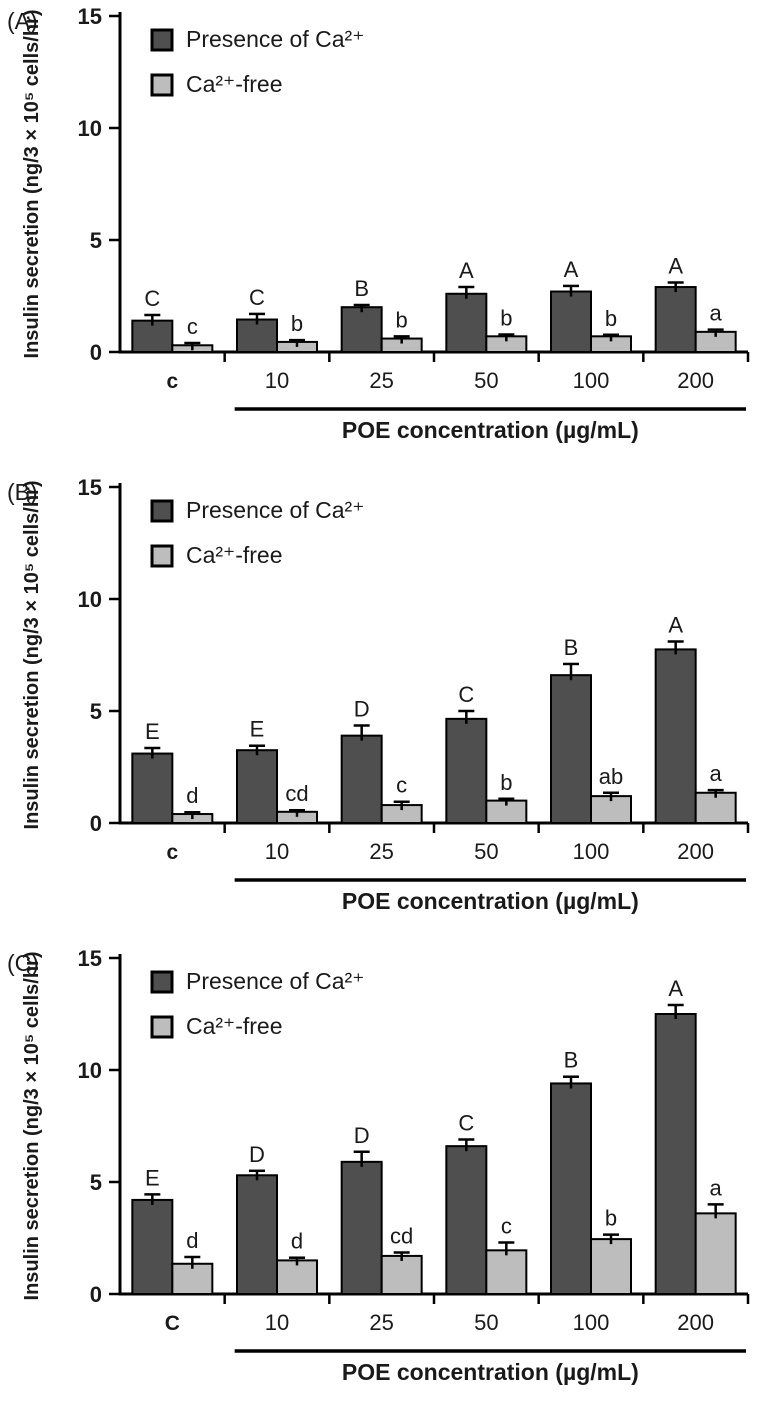 This screenshot has height=1413, width=762. Describe the element at coordinates (296, 793) in the screenshot. I see `sig-letter: cd` at that location.